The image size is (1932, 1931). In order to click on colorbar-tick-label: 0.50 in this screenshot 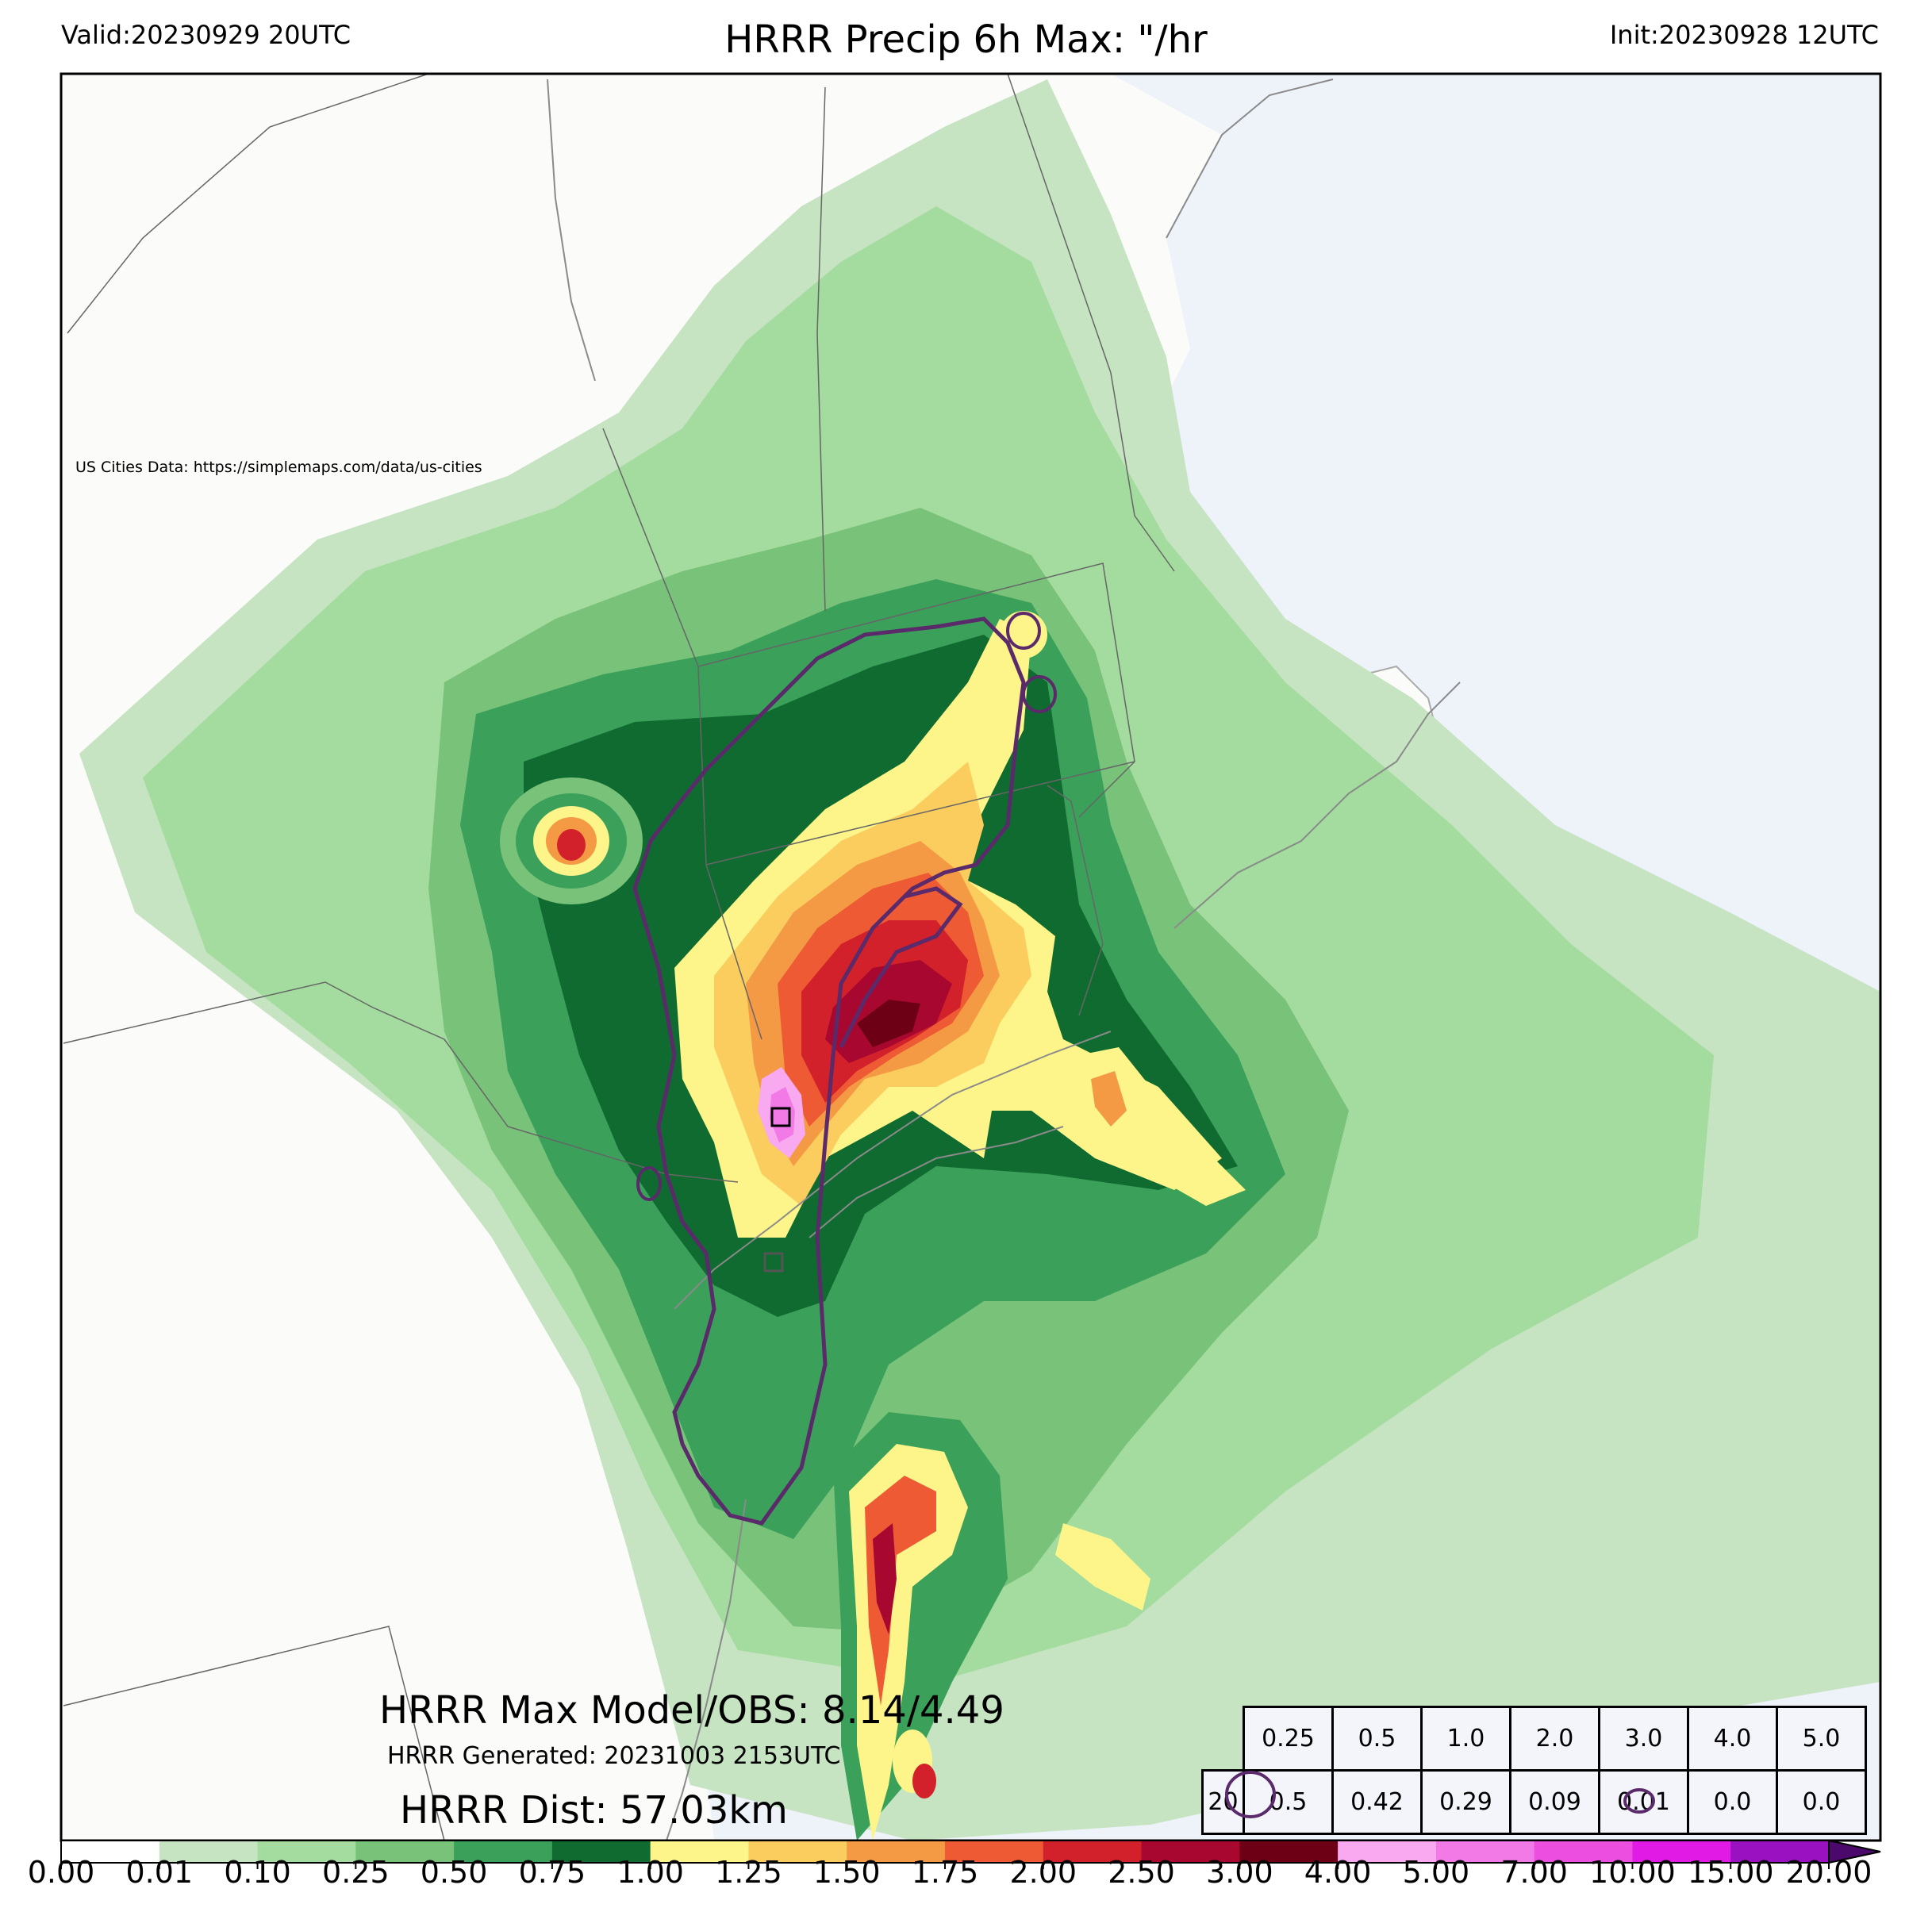, I will do `click(454, 1872)`.